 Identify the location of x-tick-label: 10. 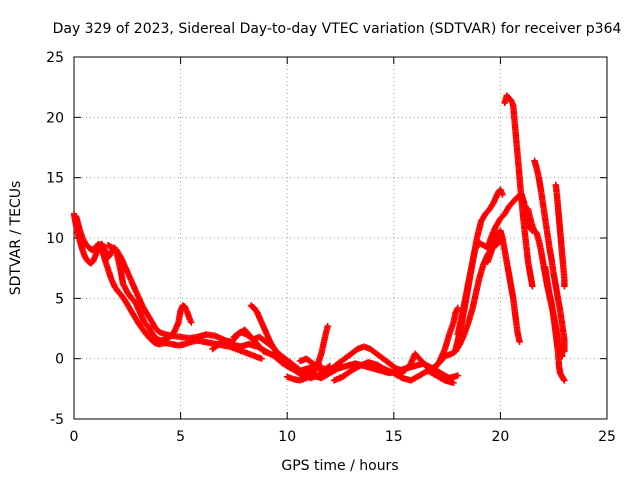
(287, 437).